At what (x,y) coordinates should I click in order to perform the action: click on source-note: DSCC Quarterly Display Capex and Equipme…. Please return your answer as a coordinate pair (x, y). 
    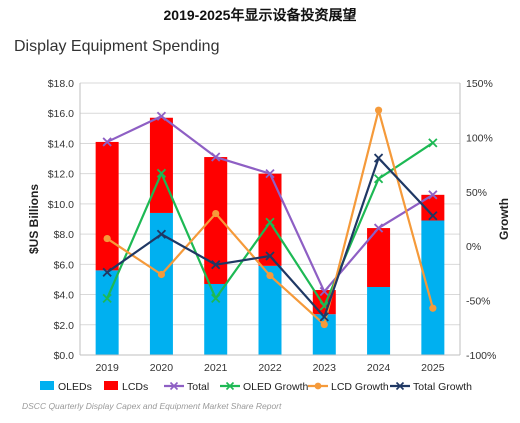
    Looking at the image, I should click on (152, 406).